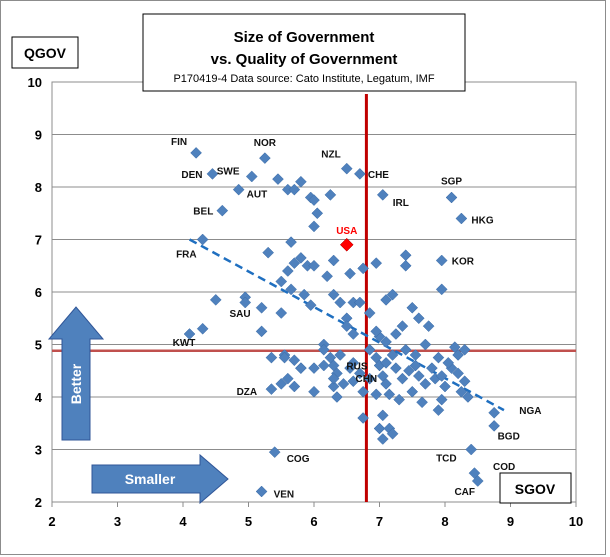  Describe the element at coordinates (239, 314) in the screenshot. I see `point-label: SAU` at that location.